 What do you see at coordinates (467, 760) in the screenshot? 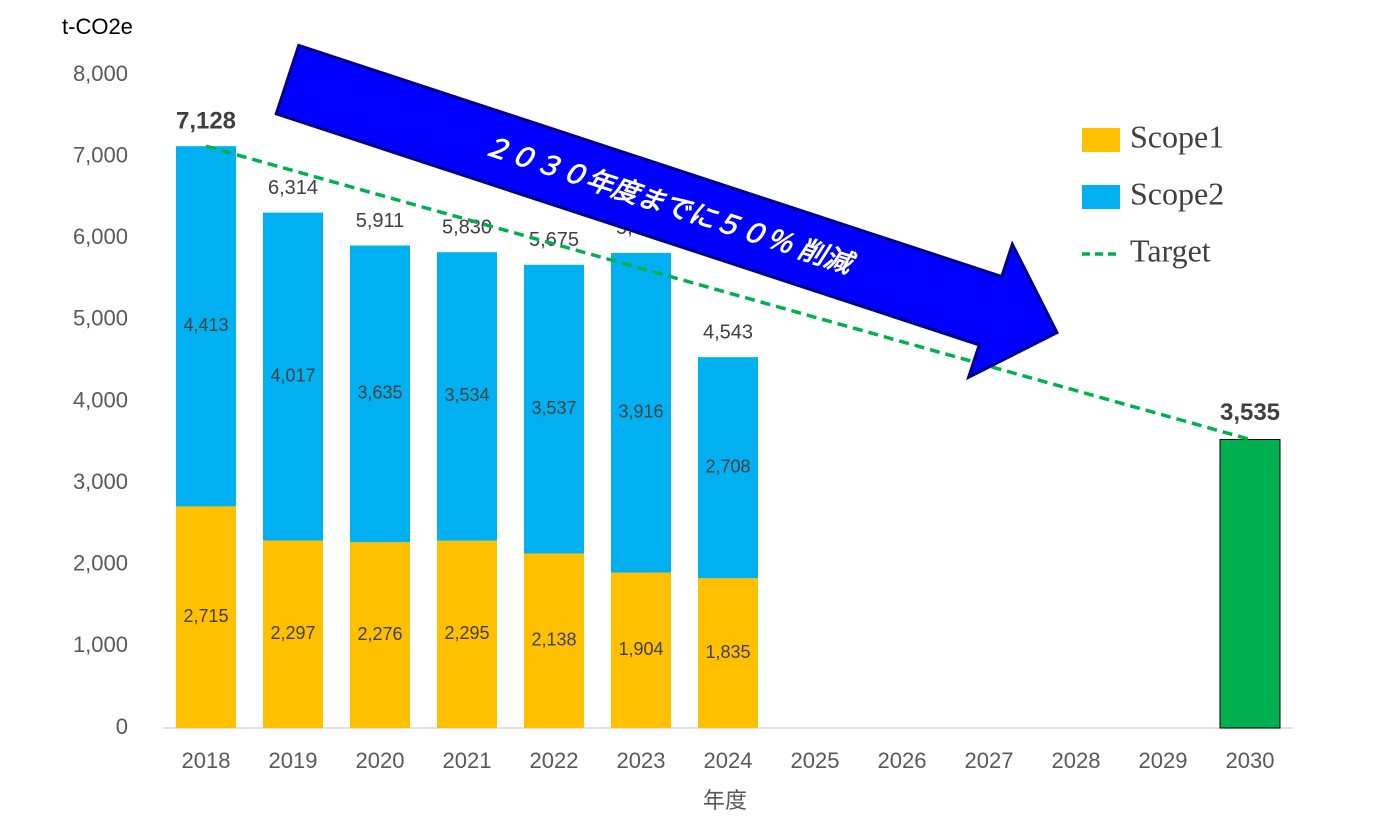
I see `x-tick-label: 2021` at bounding box center [467, 760].